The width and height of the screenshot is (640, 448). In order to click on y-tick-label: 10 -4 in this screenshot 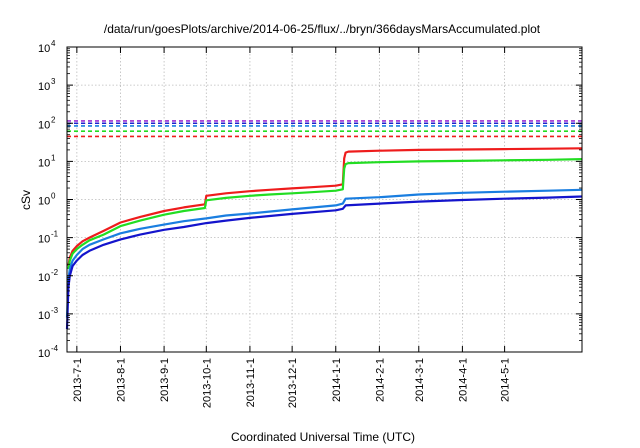, I will do `click(48, 352)`.